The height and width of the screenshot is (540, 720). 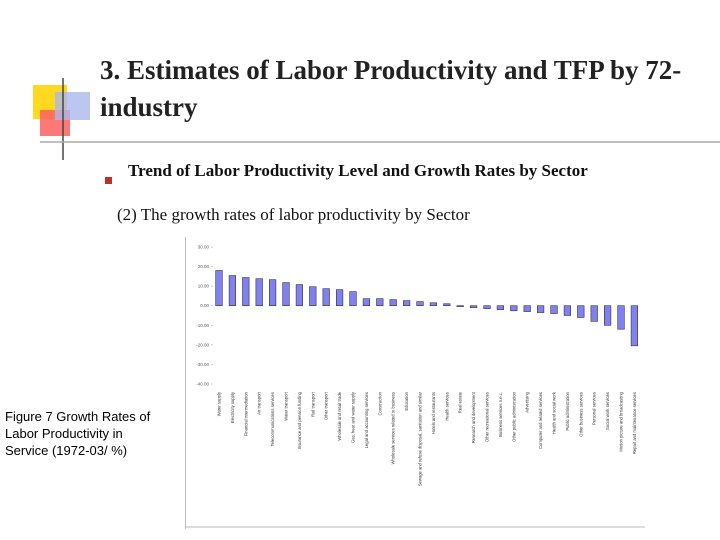 I want to click on y-tick-label: 30.00, so click(x=204, y=247).